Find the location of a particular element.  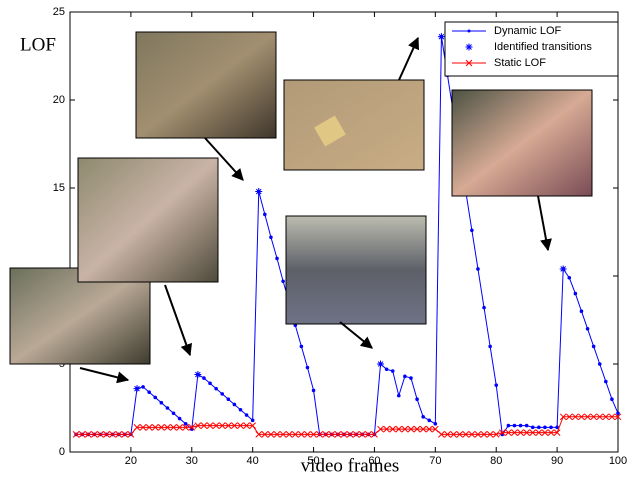

x-tick-label: 70 is located at coordinates (435, 461).